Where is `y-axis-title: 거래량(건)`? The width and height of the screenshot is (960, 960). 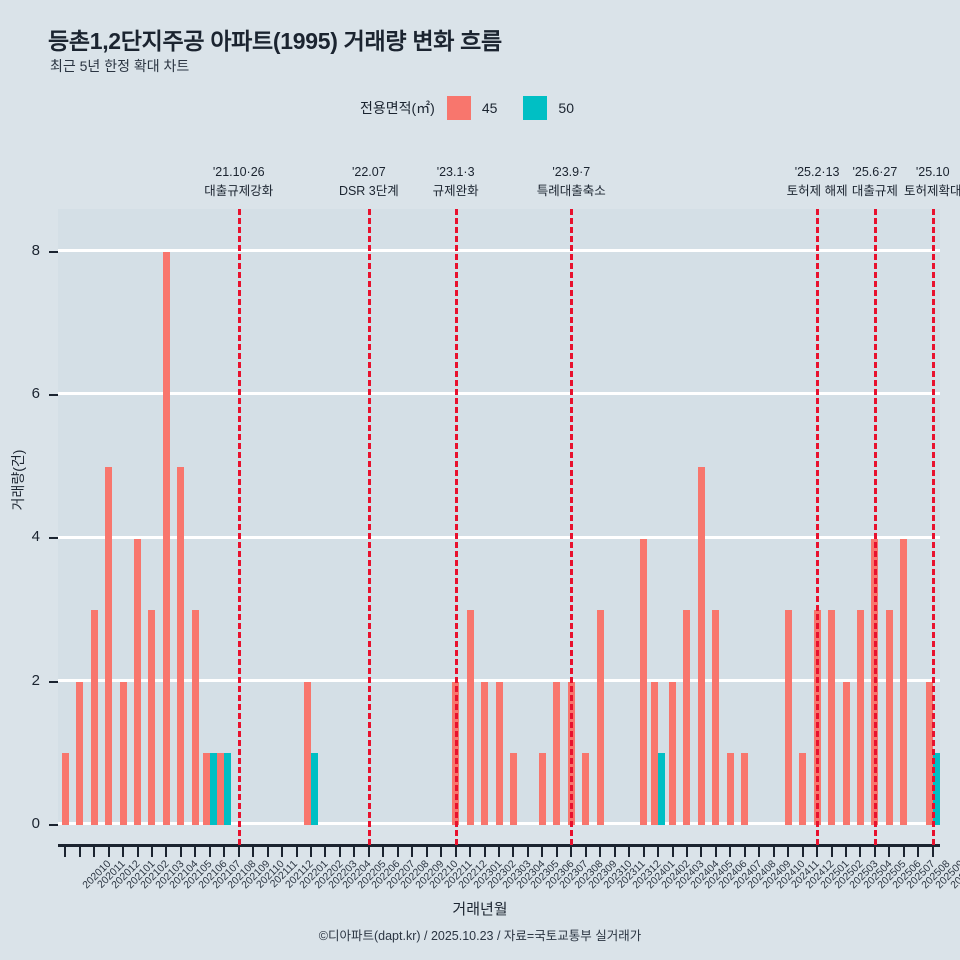
y-axis-title: 거래량(건) is located at coordinates (18, 480).